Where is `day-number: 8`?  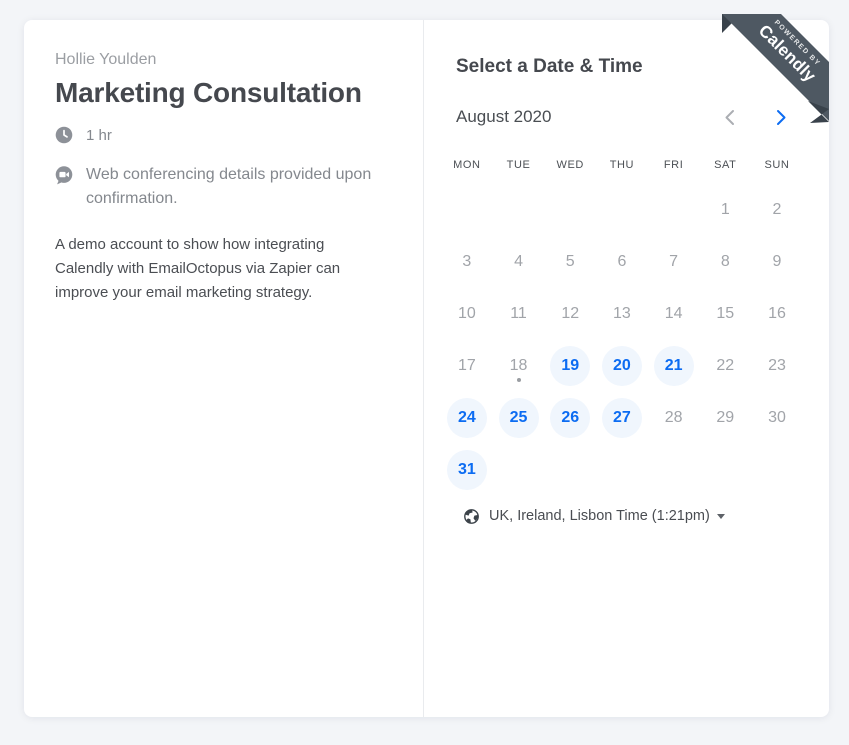
day-number: 8 is located at coordinates (725, 261).